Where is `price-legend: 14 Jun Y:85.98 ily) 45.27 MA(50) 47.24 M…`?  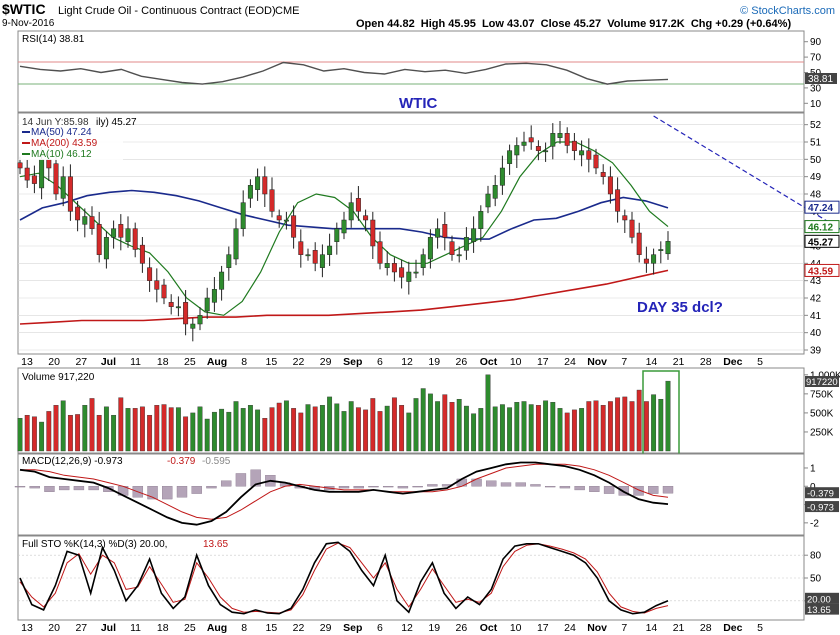 price-legend: 14 Jun Y:85.98 ily) 45.27 MA(50) 47.24 M… is located at coordinates (78, 137).